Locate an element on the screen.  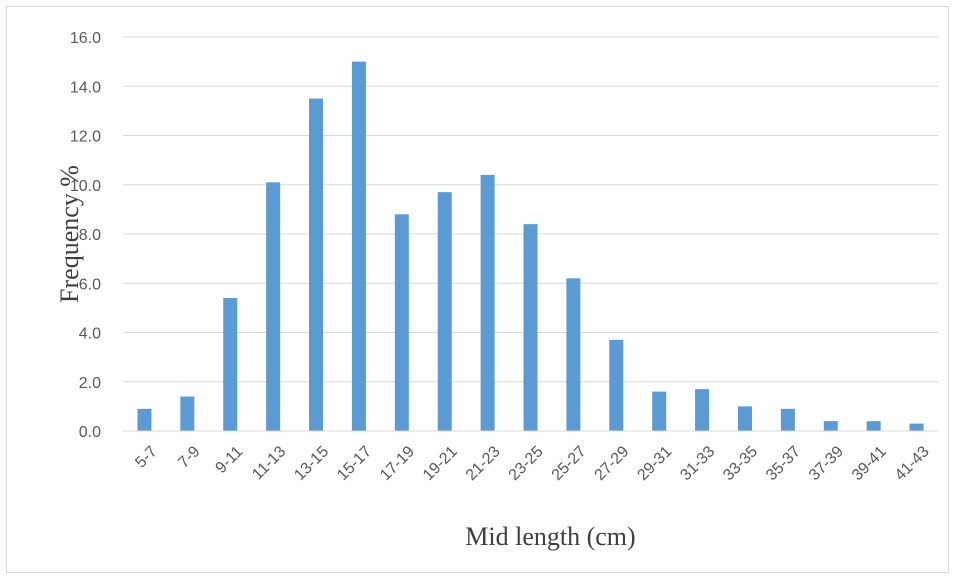
x-tick-label: 11-13 is located at coordinates (269, 463).